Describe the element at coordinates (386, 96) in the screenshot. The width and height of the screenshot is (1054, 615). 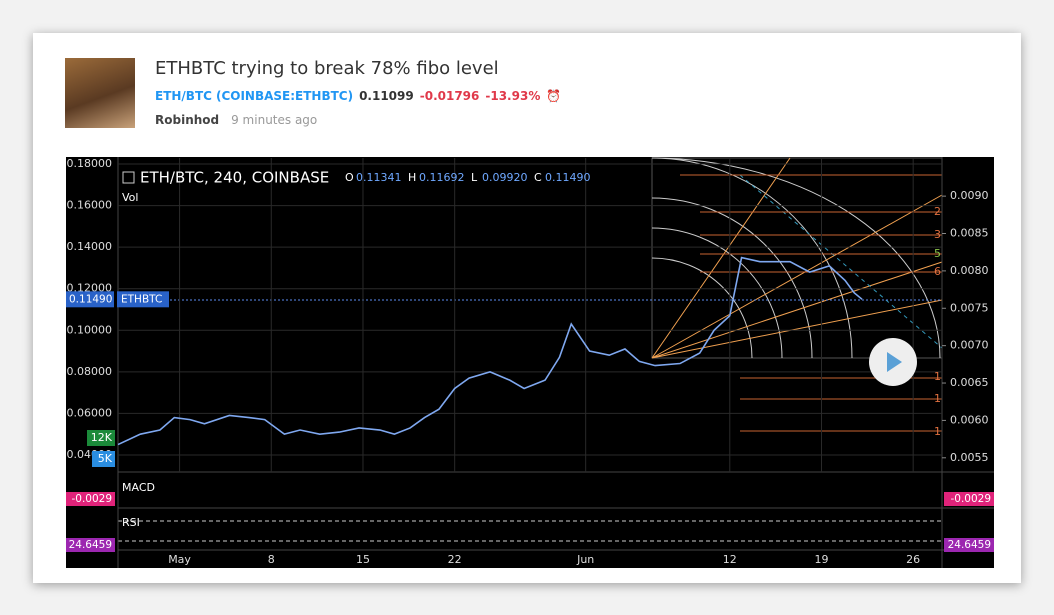
I see `price: 0.11099` at that location.